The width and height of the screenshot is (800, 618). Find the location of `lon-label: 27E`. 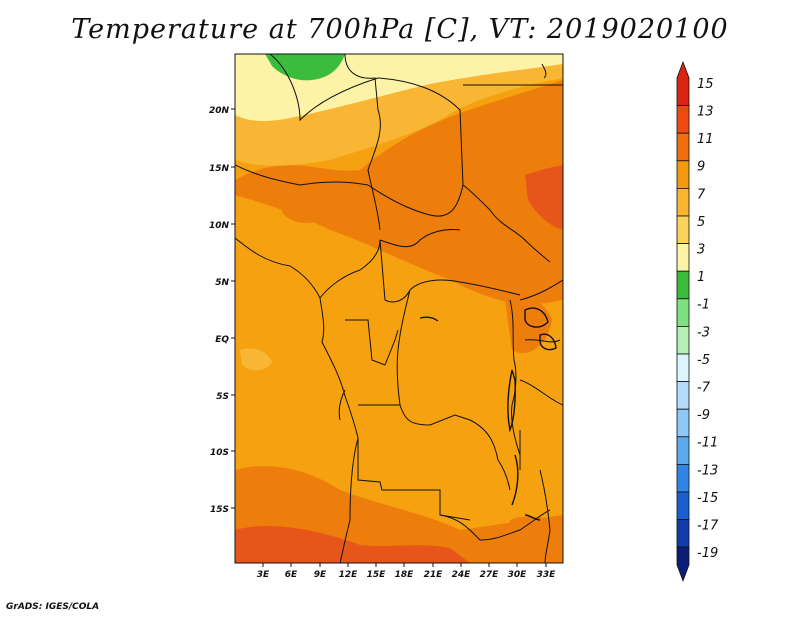

lon-label: 27E is located at coordinates (490, 575).